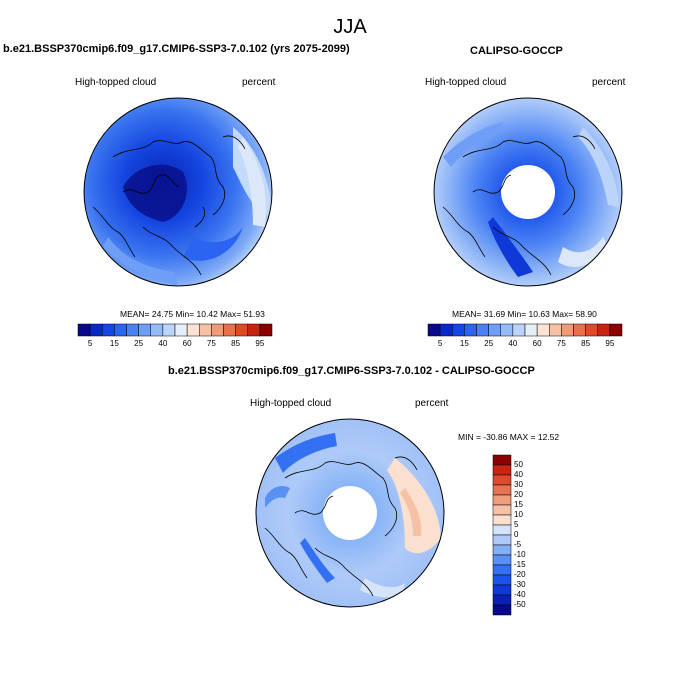 This screenshot has height=700, width=700. Describe the element at coordinates (178, 192) in the screenshot. I see `panel-1-polar-map` at that location.